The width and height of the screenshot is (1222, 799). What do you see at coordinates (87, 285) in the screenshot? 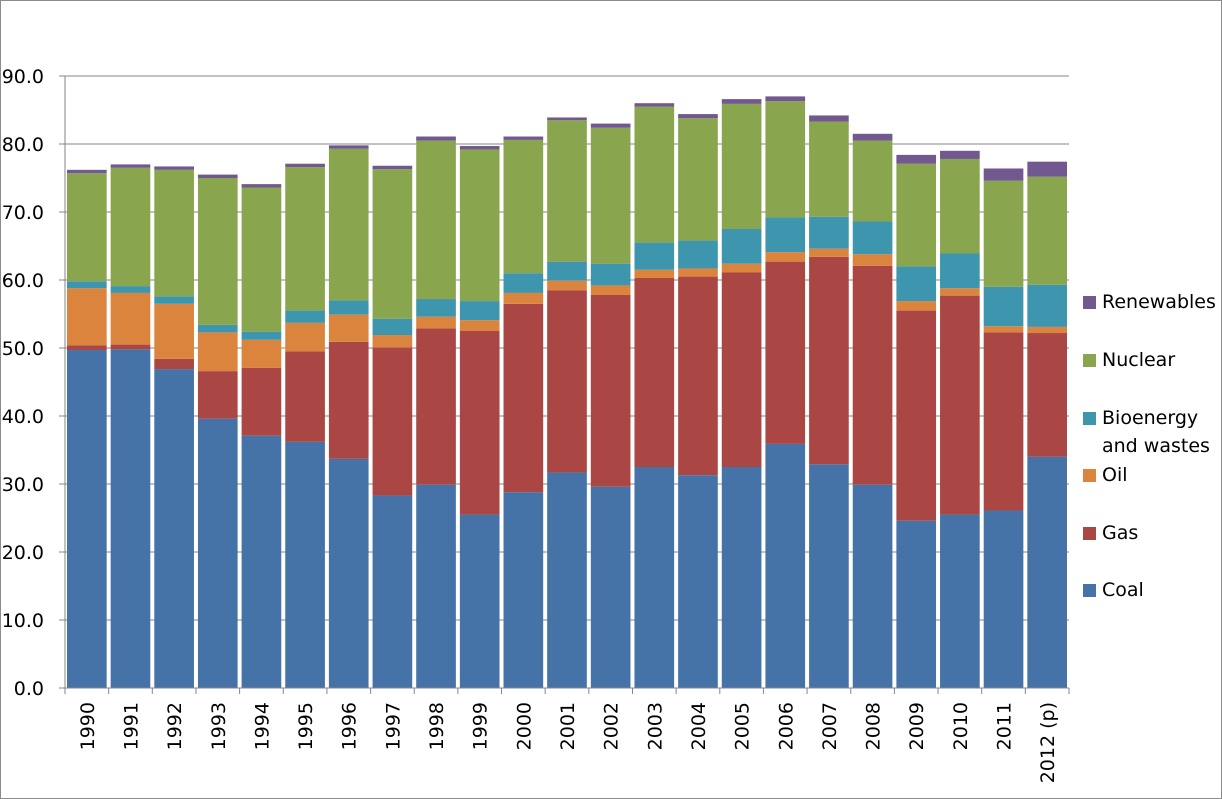
I see `bar-bioenergy-and-wastes-1990` at bounding box center [87, 285].